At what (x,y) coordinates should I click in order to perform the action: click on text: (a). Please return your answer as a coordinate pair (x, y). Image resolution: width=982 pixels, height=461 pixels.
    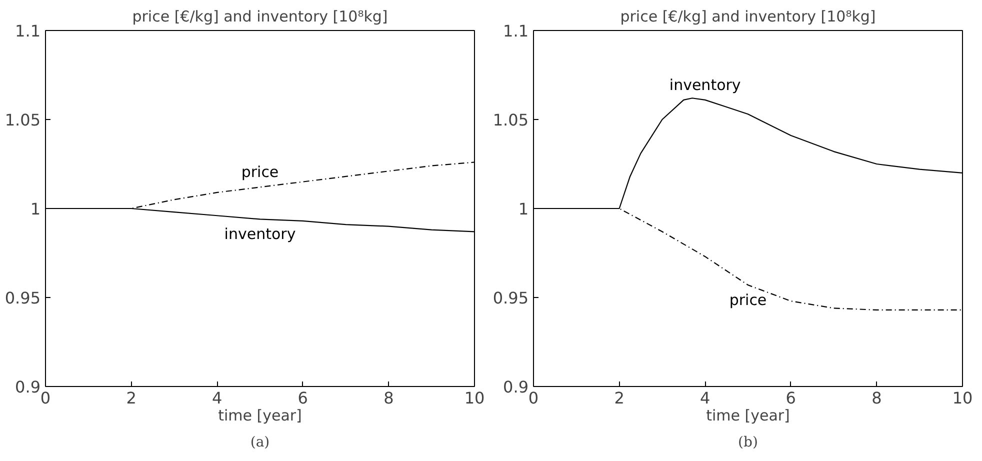
    Looking at the image, I should click on (260, 442).